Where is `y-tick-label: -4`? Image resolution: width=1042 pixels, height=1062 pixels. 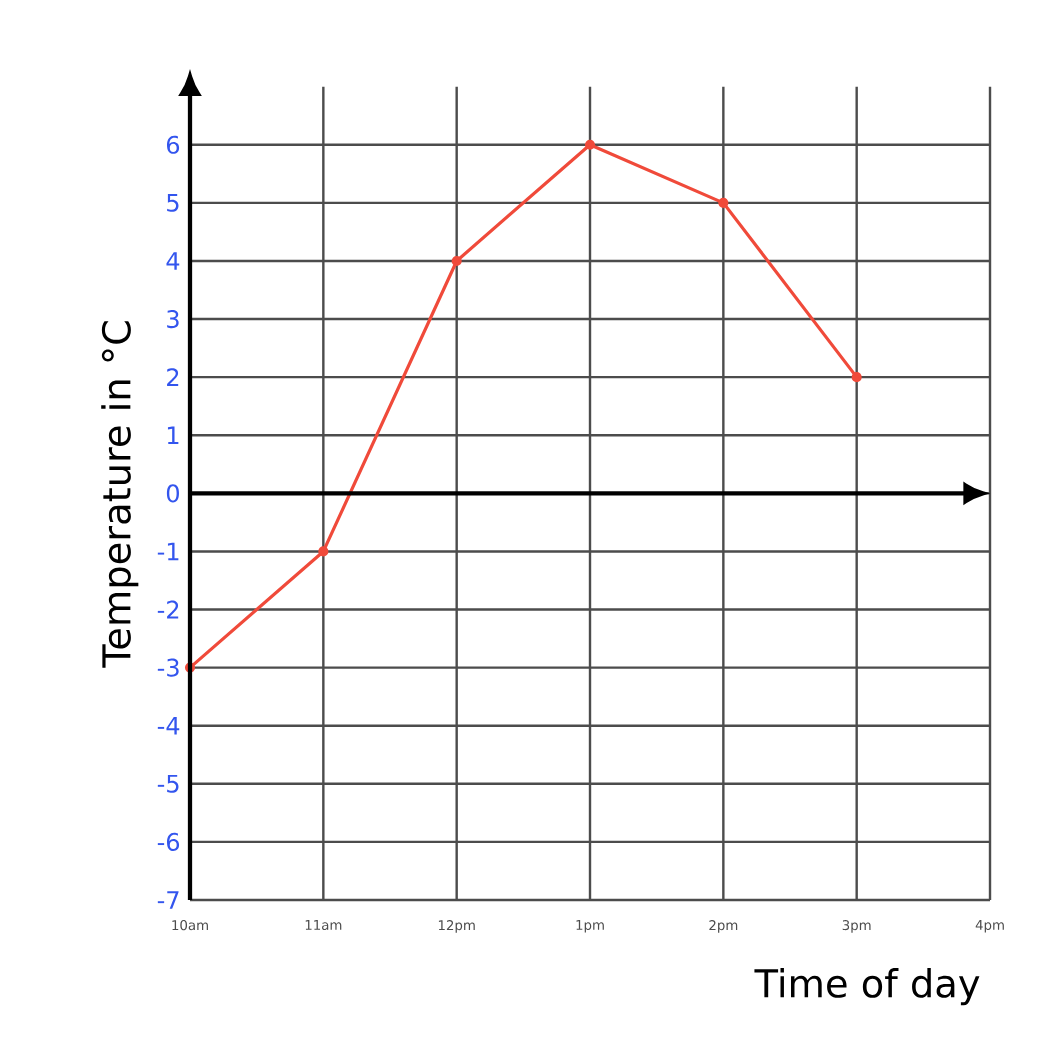
y-tick-label: -4 is located at coordinates (168, 725).